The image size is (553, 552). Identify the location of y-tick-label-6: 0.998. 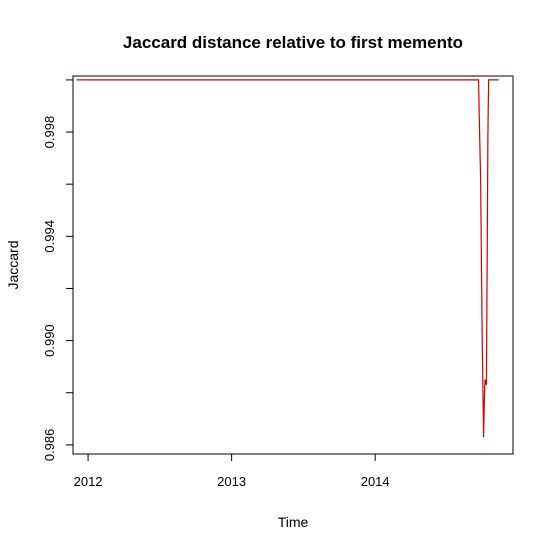
(49, 132).